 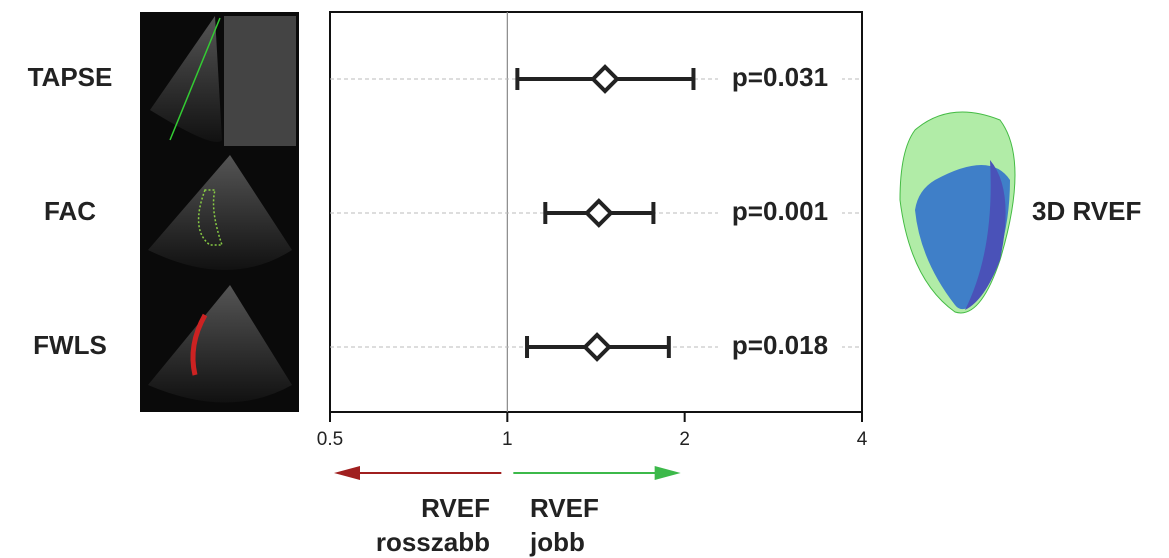 I want to click on arrow-label: jobb, so click(x=557, y=542).